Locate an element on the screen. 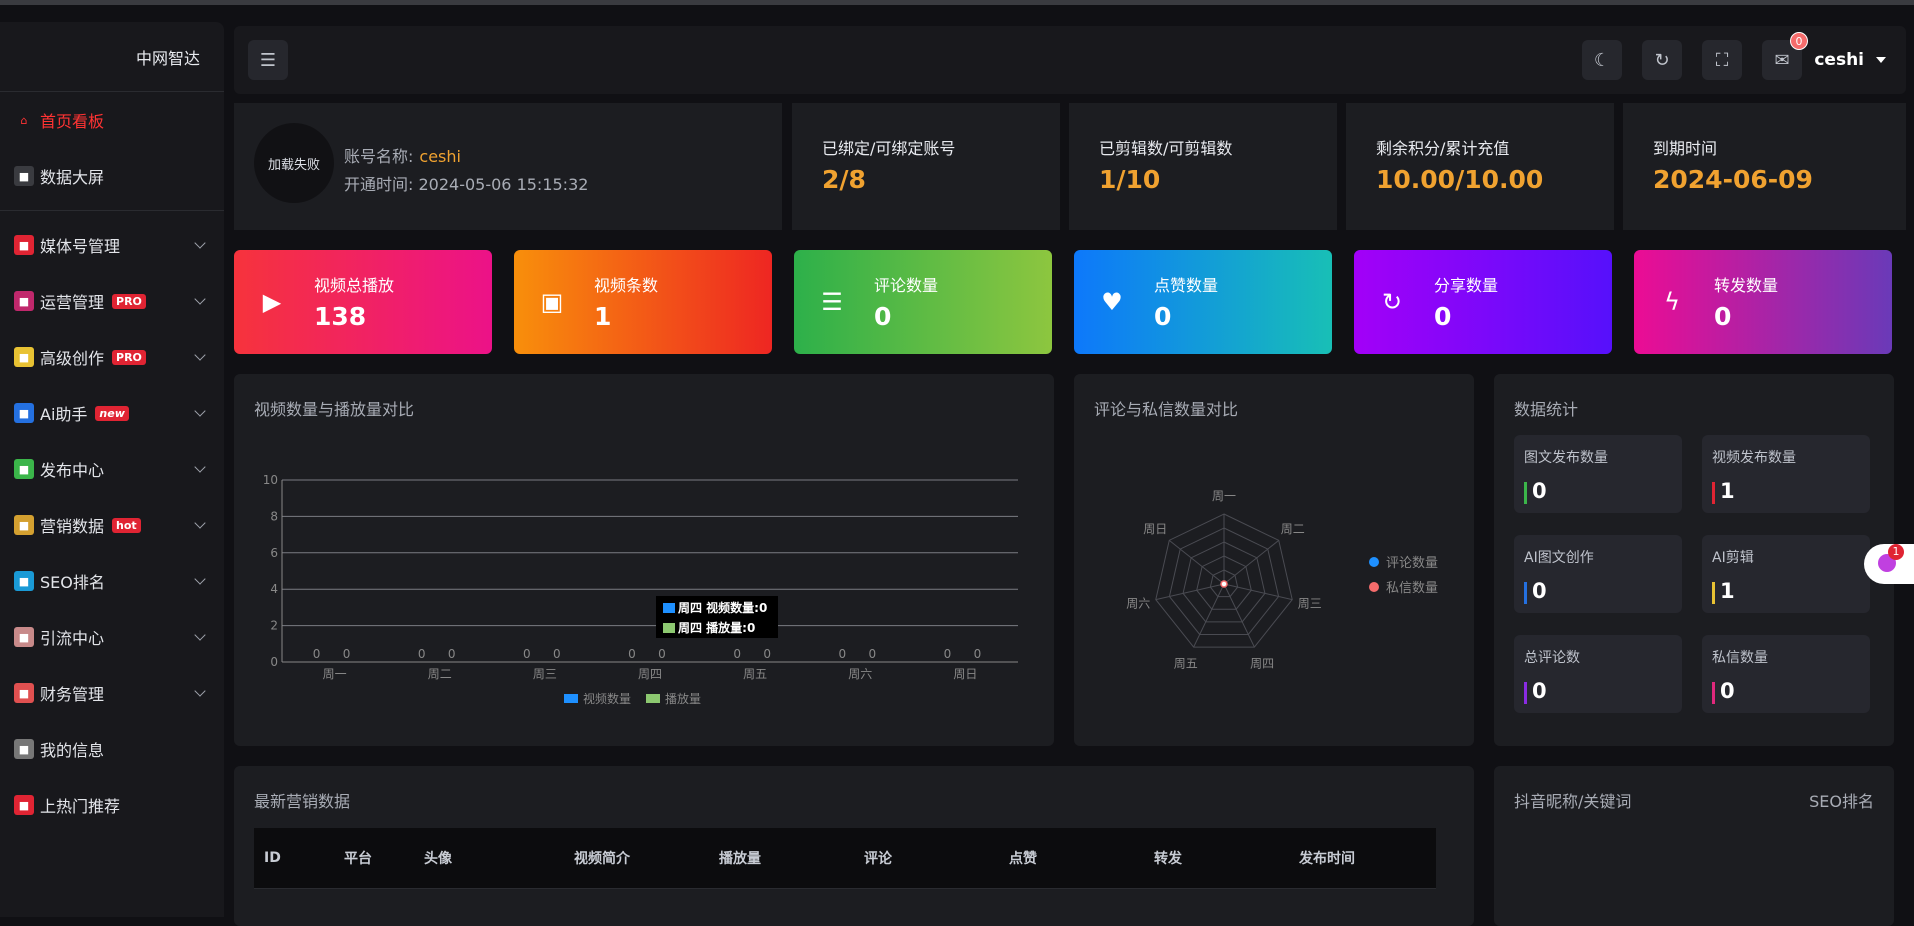 This screenshot has height=926, width=1914. sidebar-item-7: ■ 营销数据 hot is located at coordinates (112, 525).